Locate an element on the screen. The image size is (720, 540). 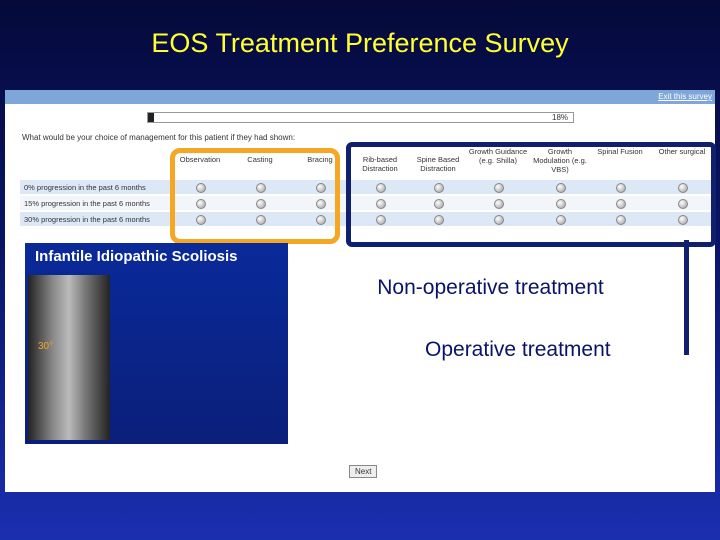
row-label: 0% progression in the past 6 months is located at coordinates (85, 187).